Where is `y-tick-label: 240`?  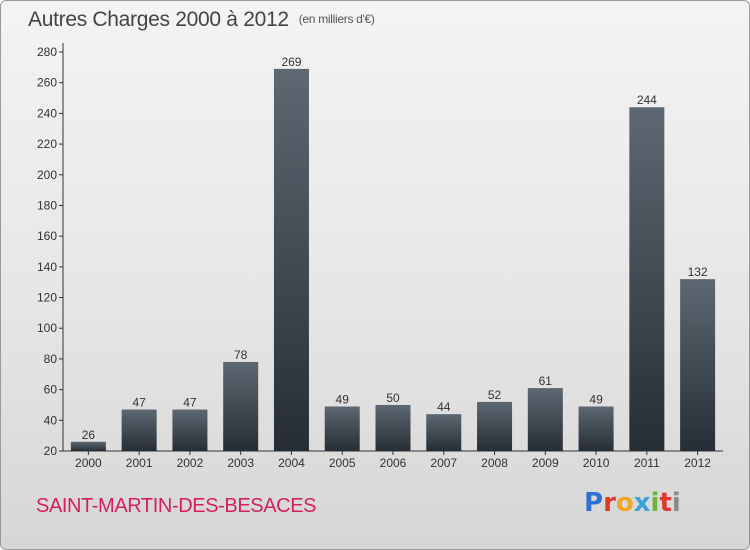
y-tick-label: 240 is located at coordinates (47, 113).